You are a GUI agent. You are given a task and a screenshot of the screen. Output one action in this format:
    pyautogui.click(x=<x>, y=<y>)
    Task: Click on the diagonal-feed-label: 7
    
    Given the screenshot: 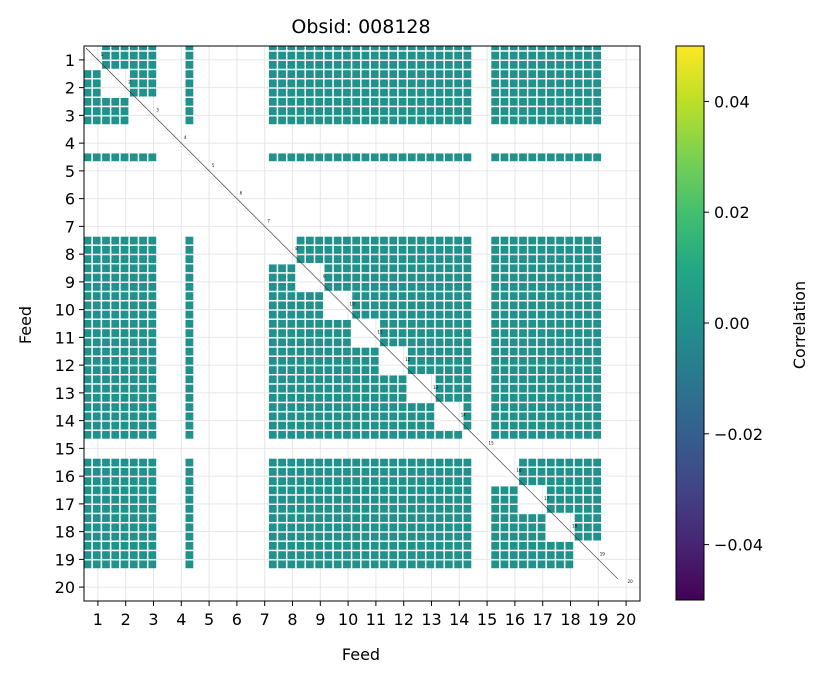 What is the action you would take?
    pyautogui.click(x=268, y=220)
    